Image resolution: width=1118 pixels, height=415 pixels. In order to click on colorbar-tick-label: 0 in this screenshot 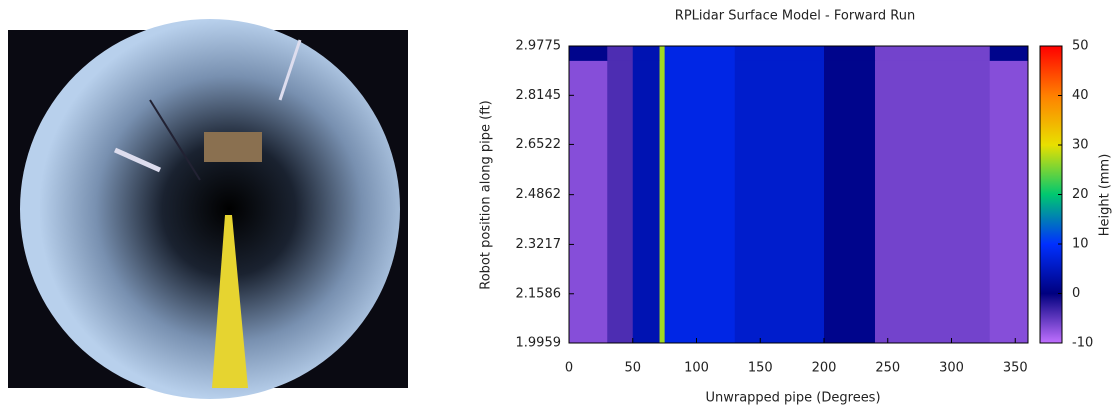, I will do `click(1076, 293)`.